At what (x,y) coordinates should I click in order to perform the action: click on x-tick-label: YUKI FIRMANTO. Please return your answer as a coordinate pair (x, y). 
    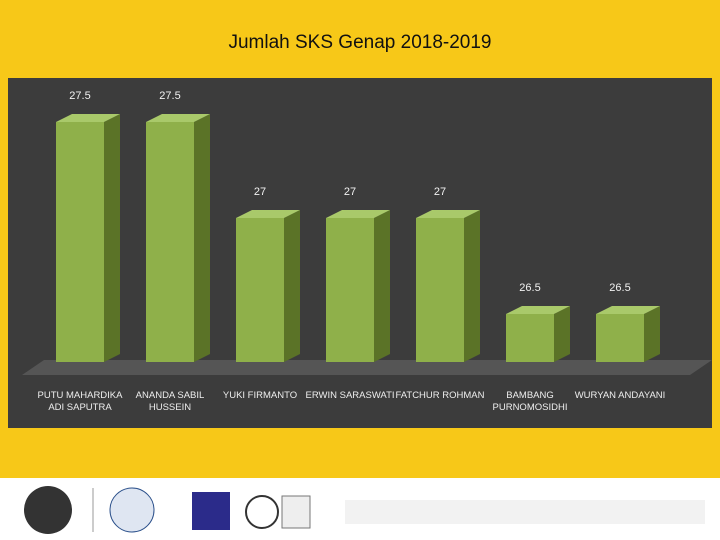
    Looking at the image, I should click on (260, 395).